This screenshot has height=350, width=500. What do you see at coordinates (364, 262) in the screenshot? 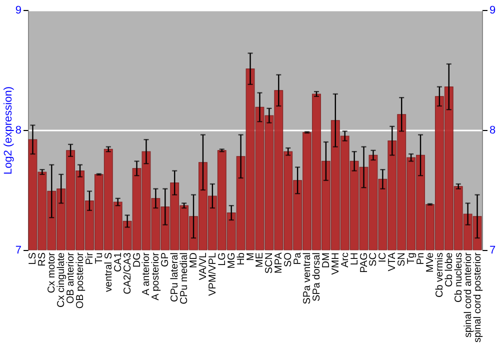
I see `x-tick-label: PAG` at bounding box center [364, 262].